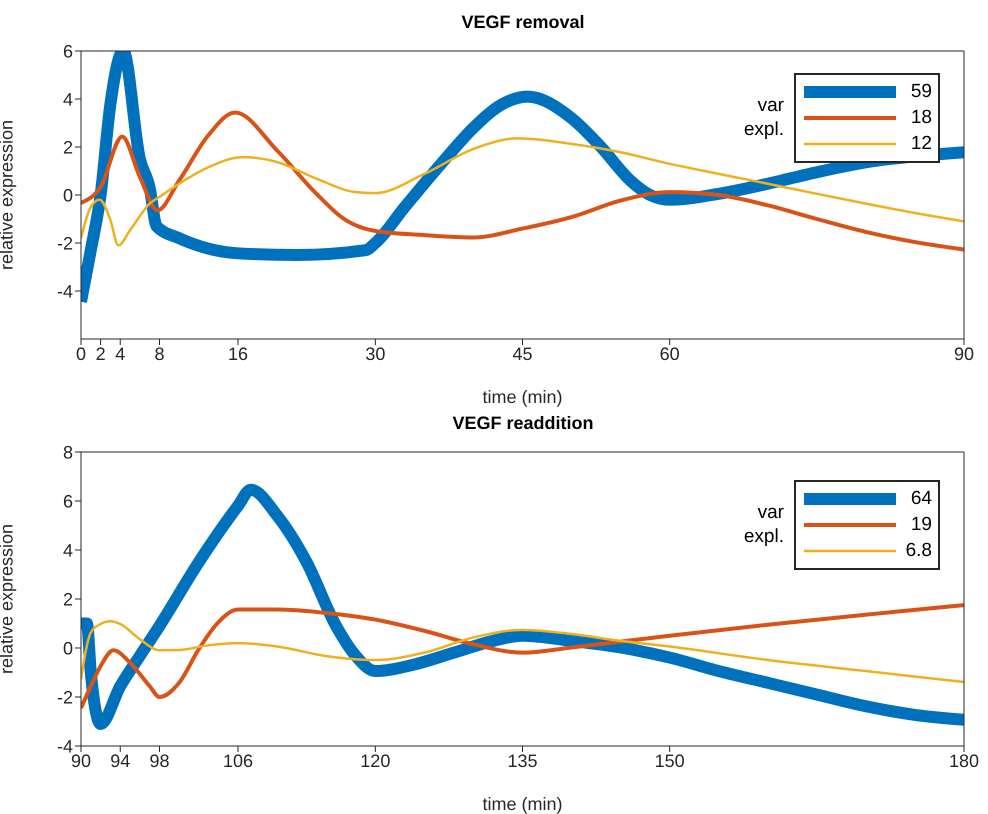 The image size is (988, 814). I want to click on x-tick-label: 45, so click(522, 354).